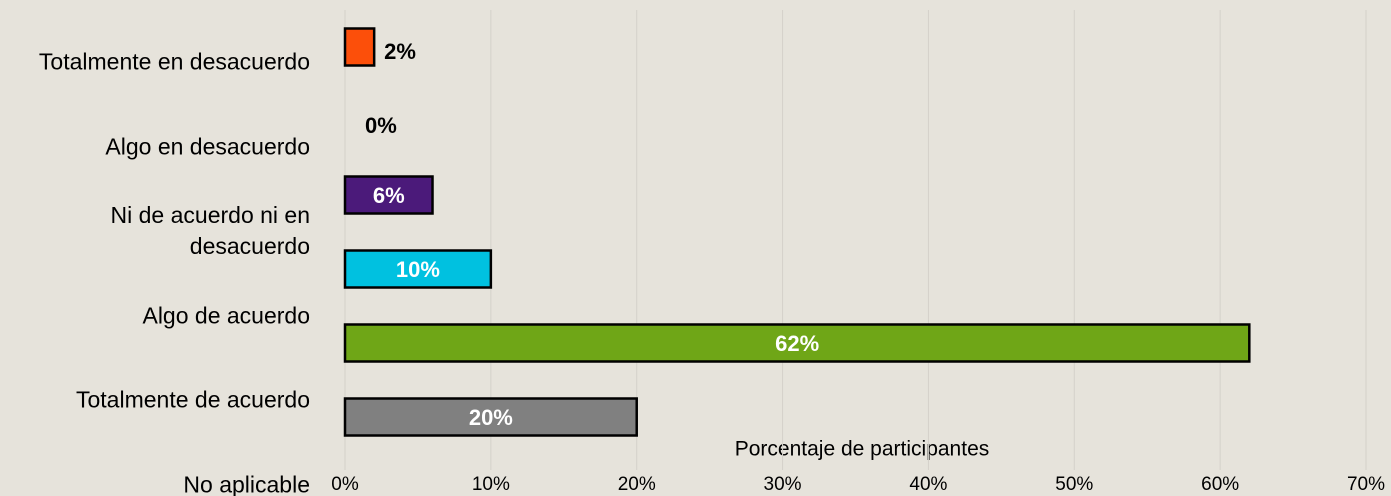 The width and height of the screenshot is (1391, 496). I want to click on x-tick-label: 30%, so click(783, 484).